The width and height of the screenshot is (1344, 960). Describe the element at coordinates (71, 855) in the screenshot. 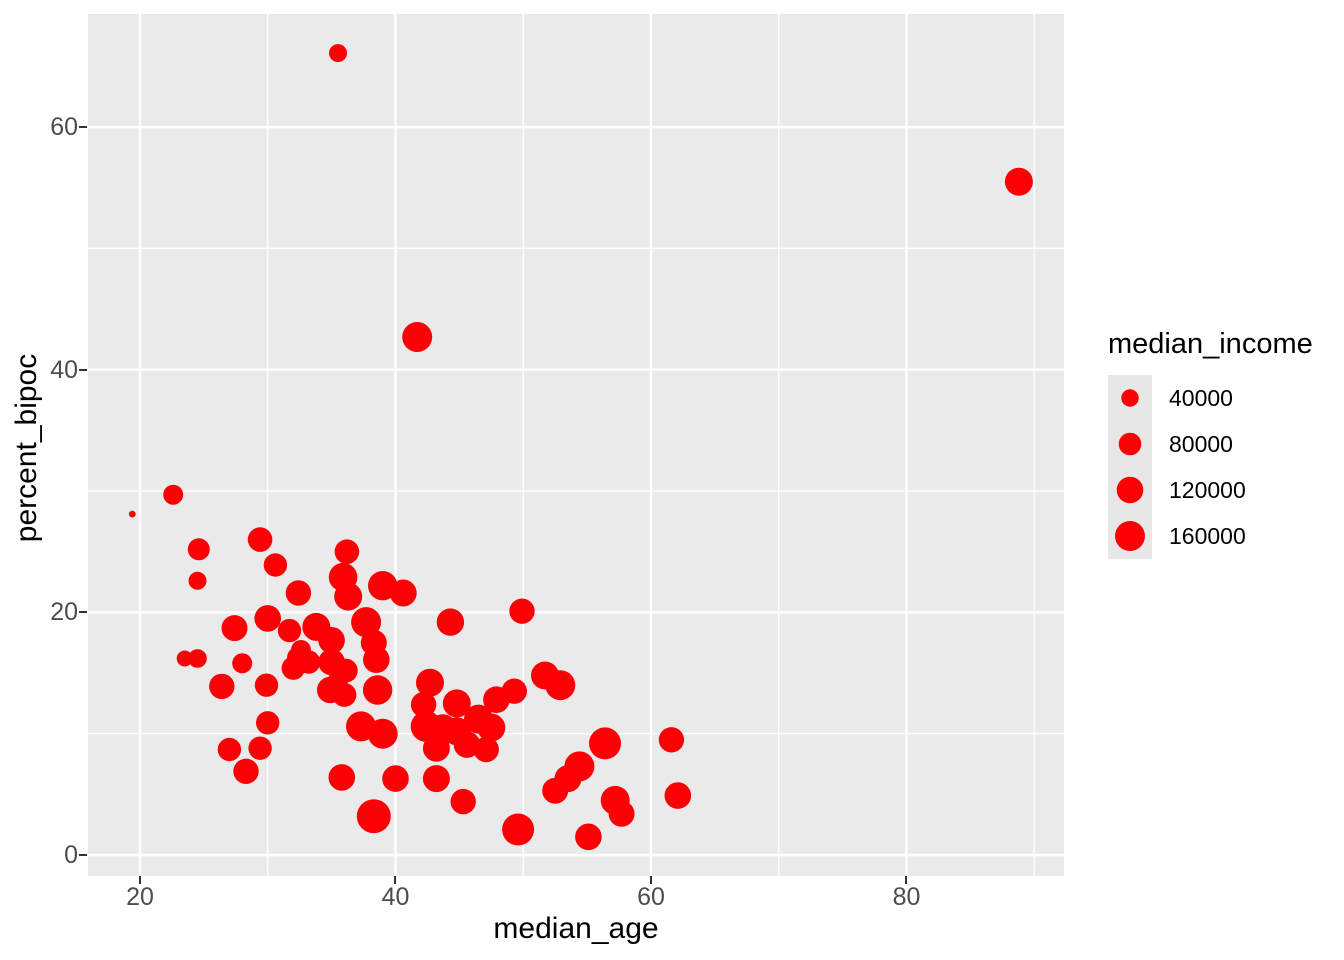

I see `y-axis-tick-label: 0` at that location.